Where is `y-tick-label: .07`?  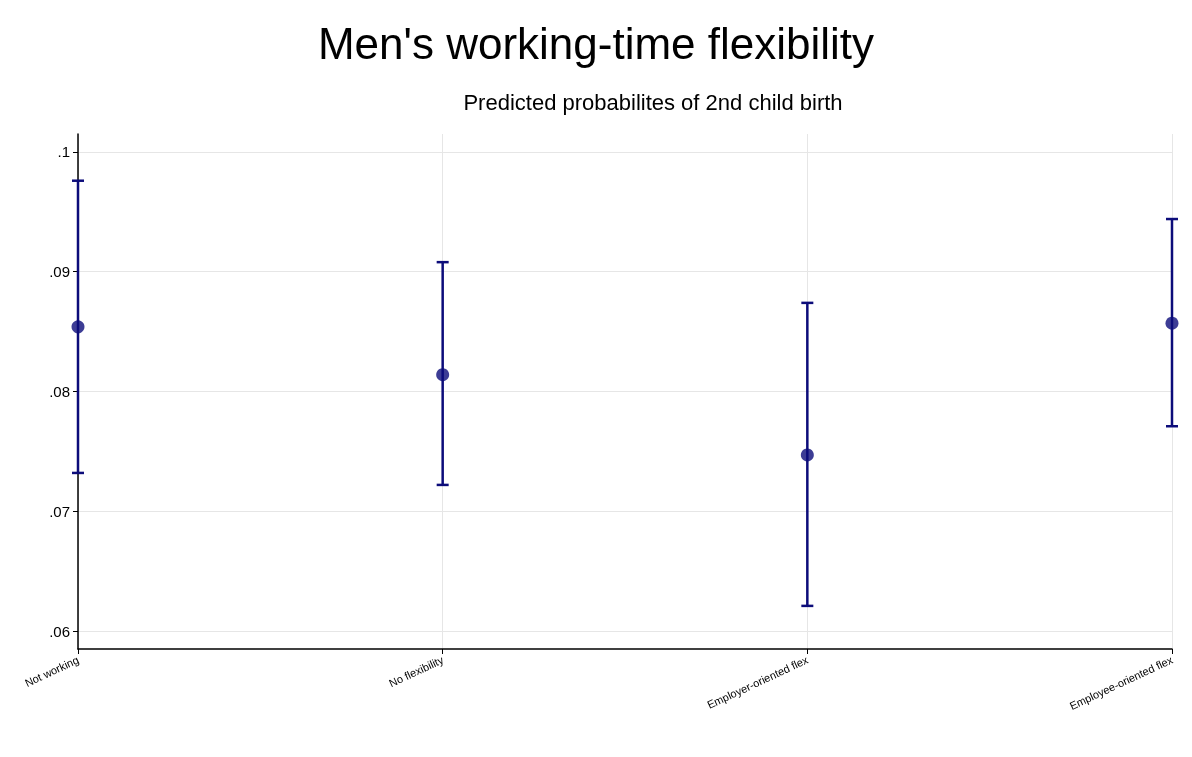 y-tick-label: .07 is located at coordinates (59, 511).